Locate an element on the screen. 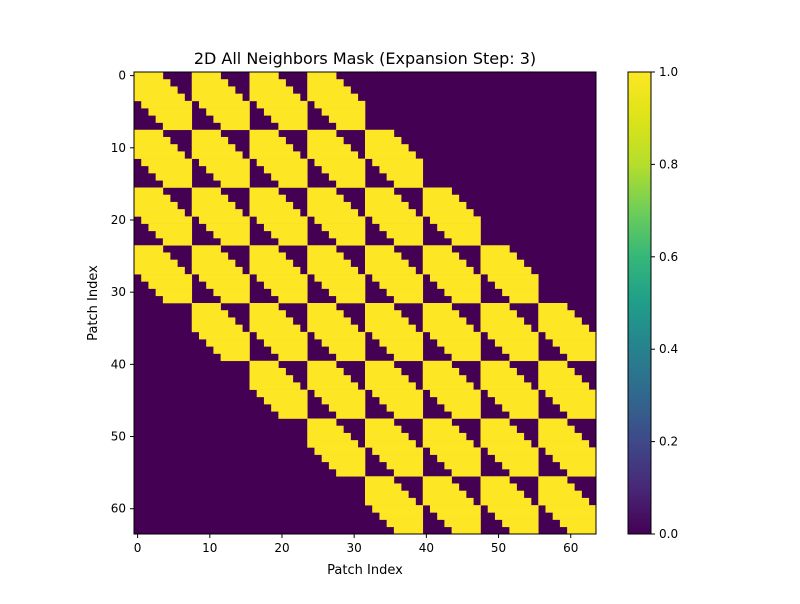  y-axis: 0102030405060 is located at coordinates (122, 292).